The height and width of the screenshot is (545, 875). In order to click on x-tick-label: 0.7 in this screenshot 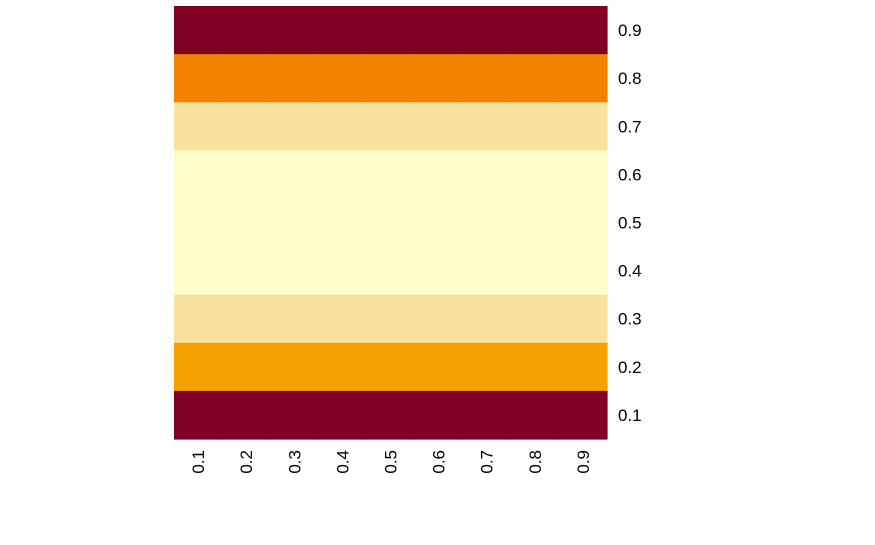, I will do `click(487, 462)`.